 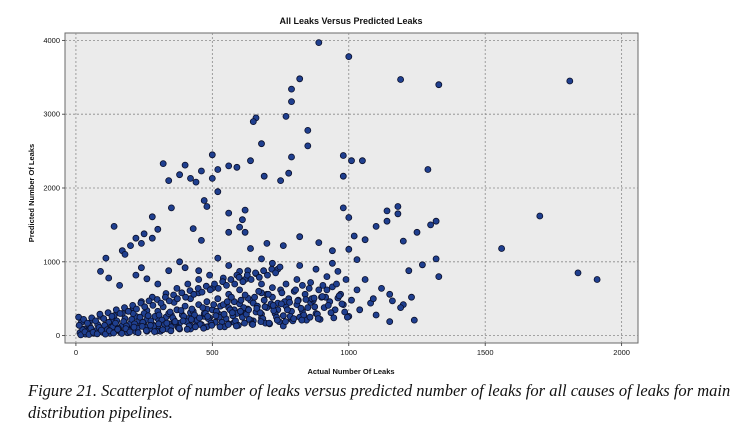 What do you see at coordinates (212, 352) in the screenshot?
I see `x-tick-label: 500` at bounding box center [212, 352].